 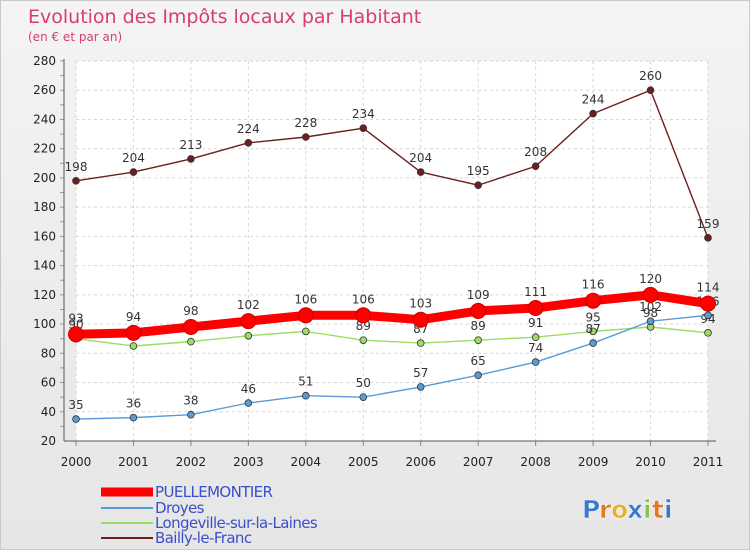 I want to click on y-tick-label: 180, so click(x=44, y=207).